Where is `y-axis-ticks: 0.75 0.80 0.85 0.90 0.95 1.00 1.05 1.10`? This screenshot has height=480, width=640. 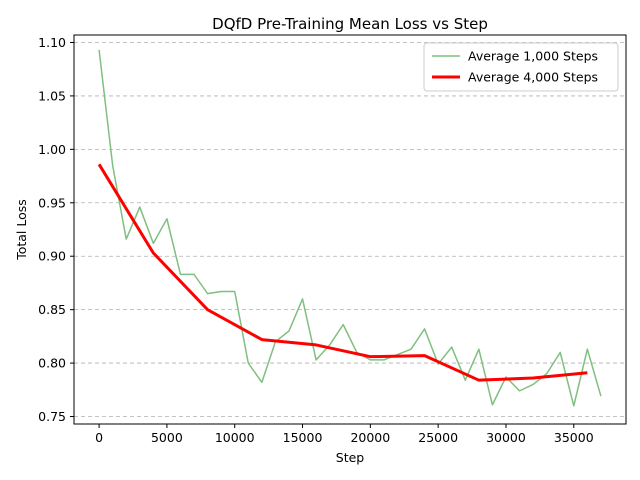 y-axis-ticks: 0.75 0.80 0.85 0.90 0.95 1.00 1.05 1.10 is located at coordinates (56, 229).